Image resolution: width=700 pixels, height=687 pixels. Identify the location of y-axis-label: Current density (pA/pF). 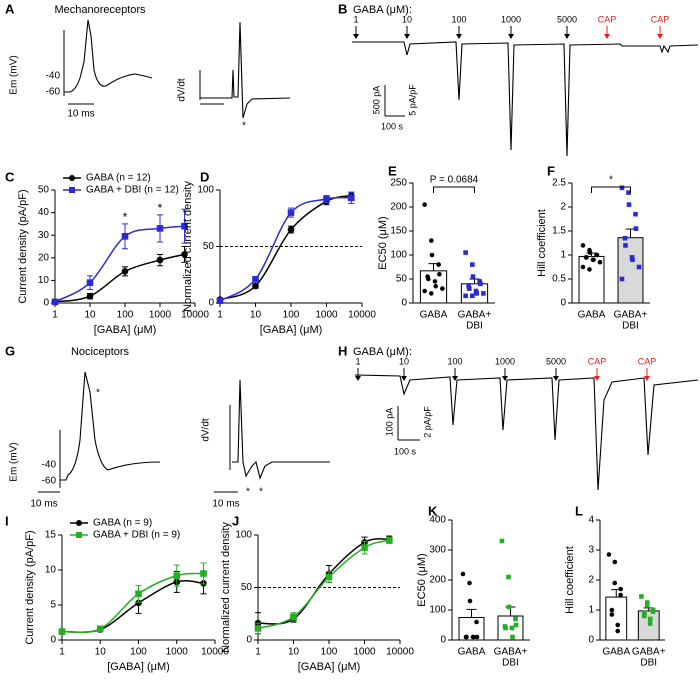
(23, 246).